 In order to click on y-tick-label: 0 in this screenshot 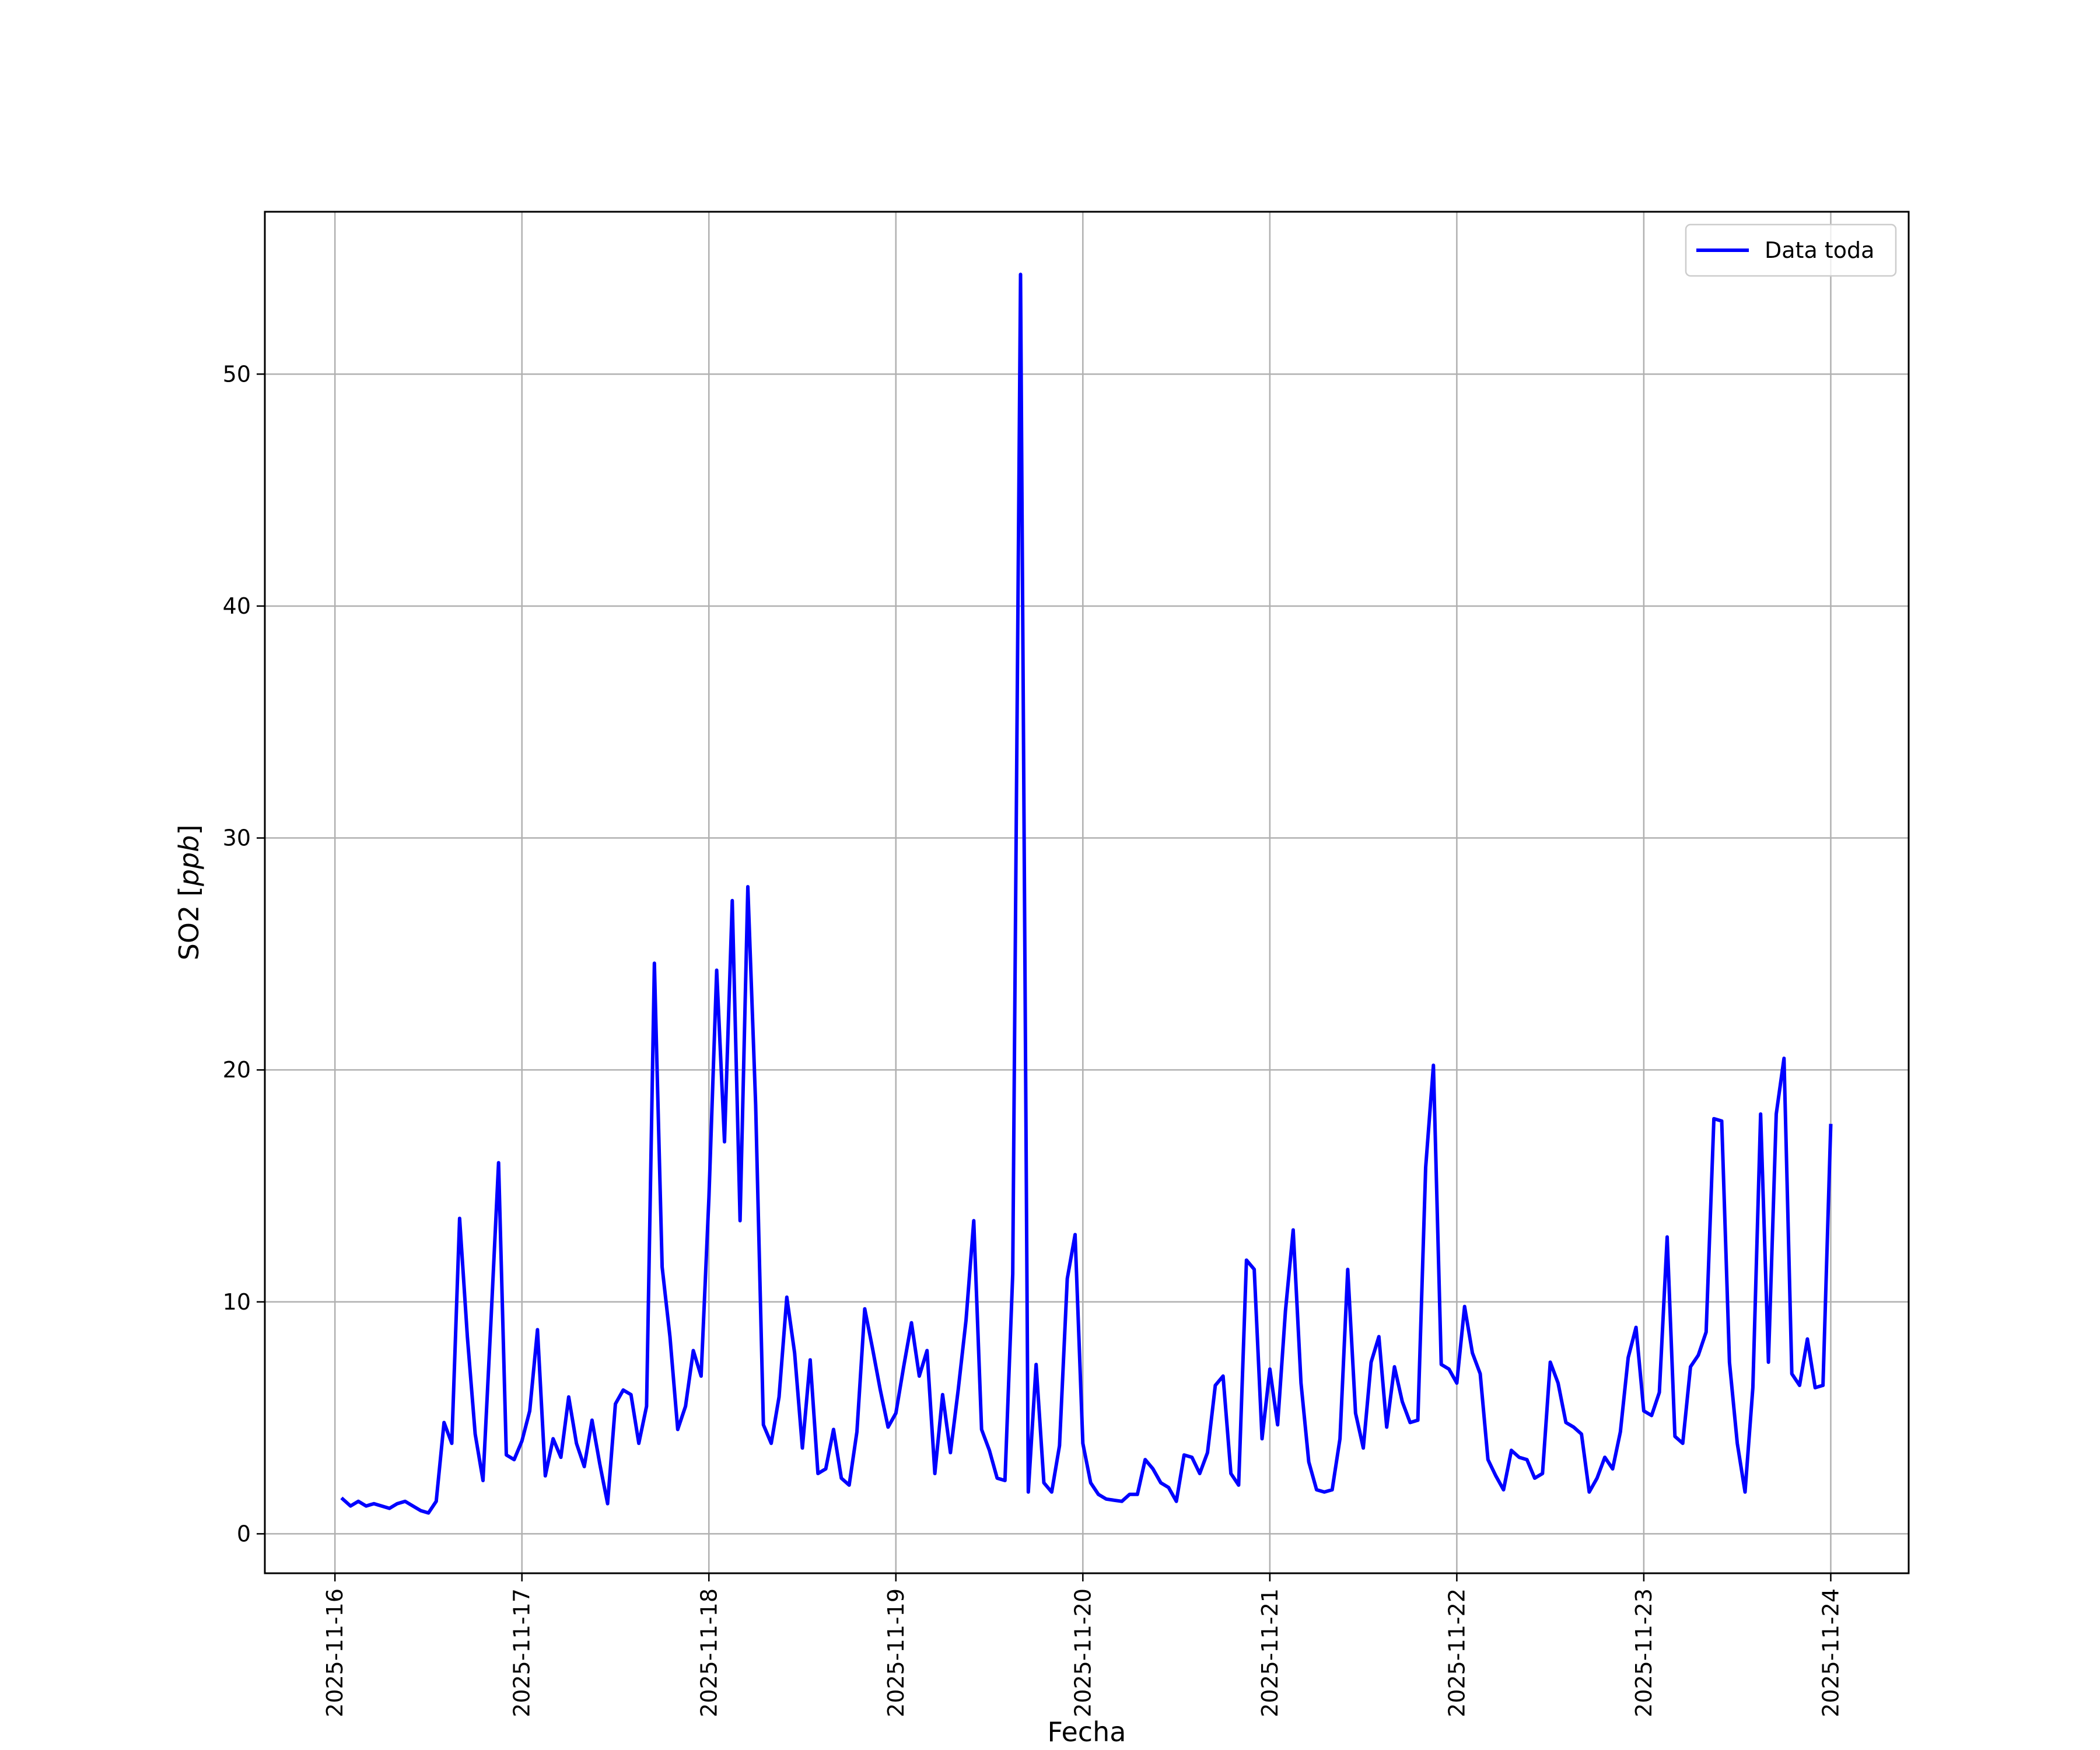, I will do `click(244, 1533)`.